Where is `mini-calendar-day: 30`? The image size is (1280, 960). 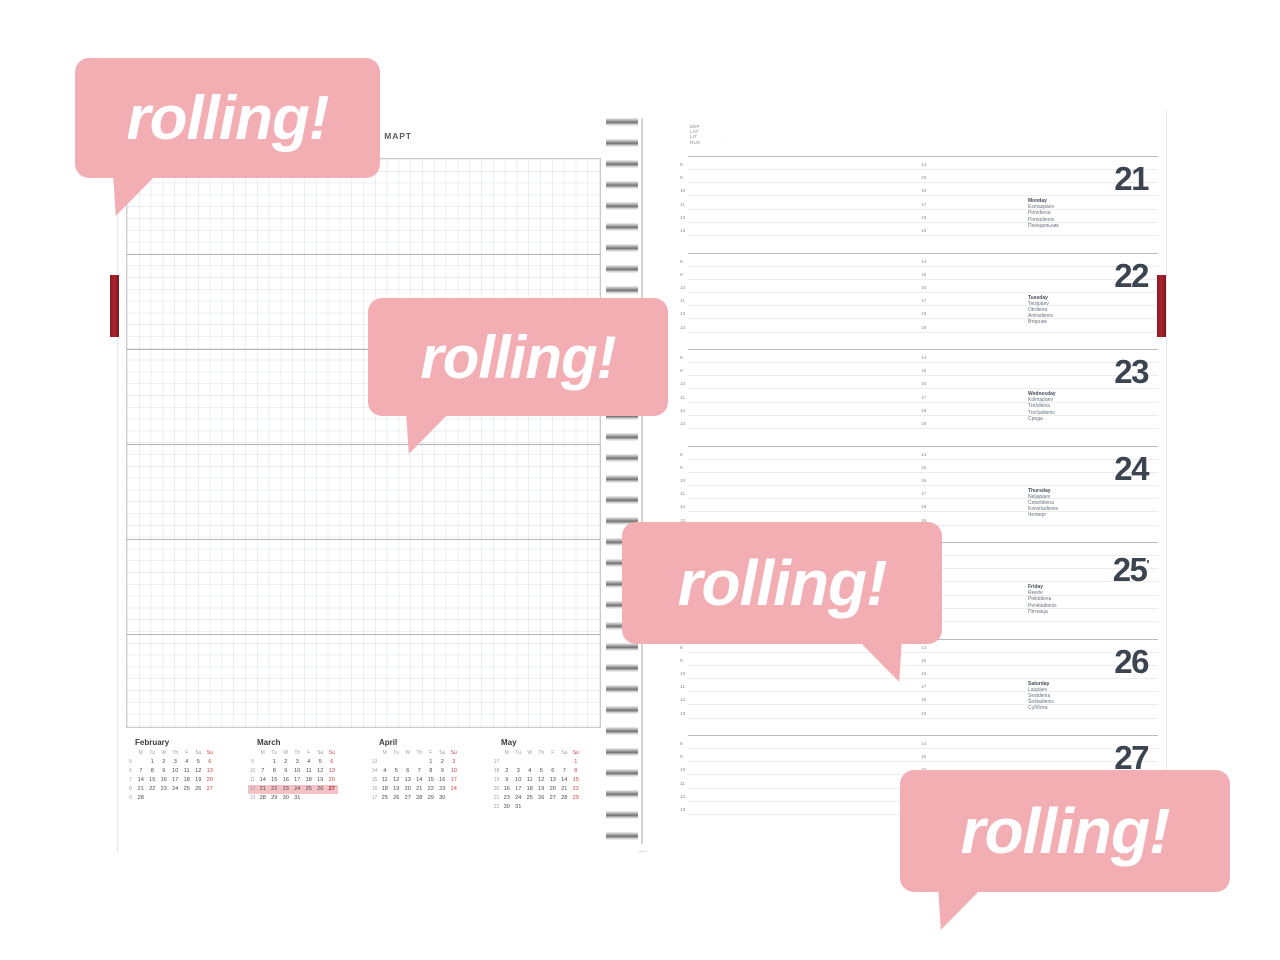 mini-calendar-day: 30 is located at coordinates (285, 798).